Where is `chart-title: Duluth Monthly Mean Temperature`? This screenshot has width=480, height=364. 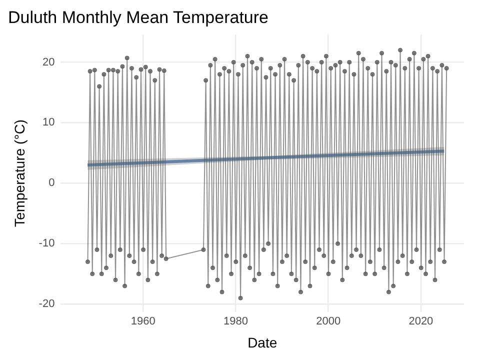 chart-title: Duluth Monthly Mean Temperature is located at coordinates (138, 17).